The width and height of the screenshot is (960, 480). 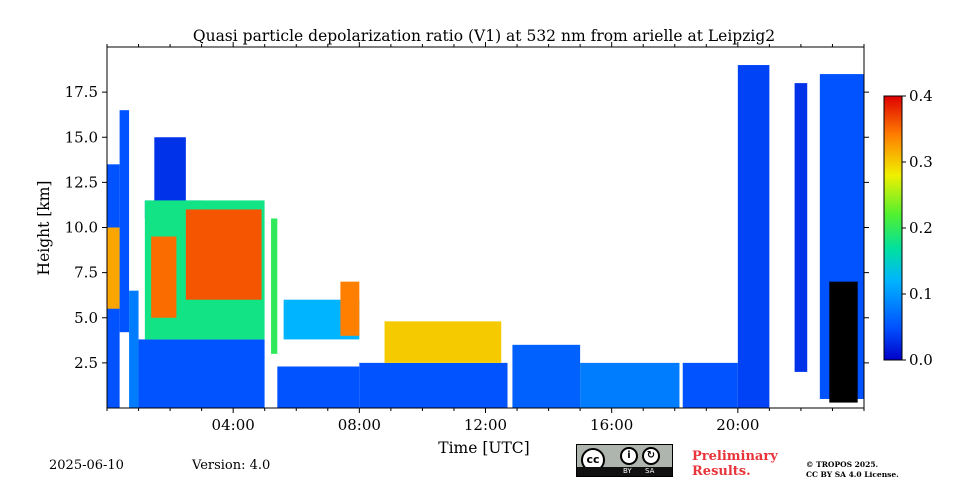 What do you see at coordinates (735, 456) in the screenshot?
I see `preliminary-line1: Preliminary` at bounding box center [735, 456].